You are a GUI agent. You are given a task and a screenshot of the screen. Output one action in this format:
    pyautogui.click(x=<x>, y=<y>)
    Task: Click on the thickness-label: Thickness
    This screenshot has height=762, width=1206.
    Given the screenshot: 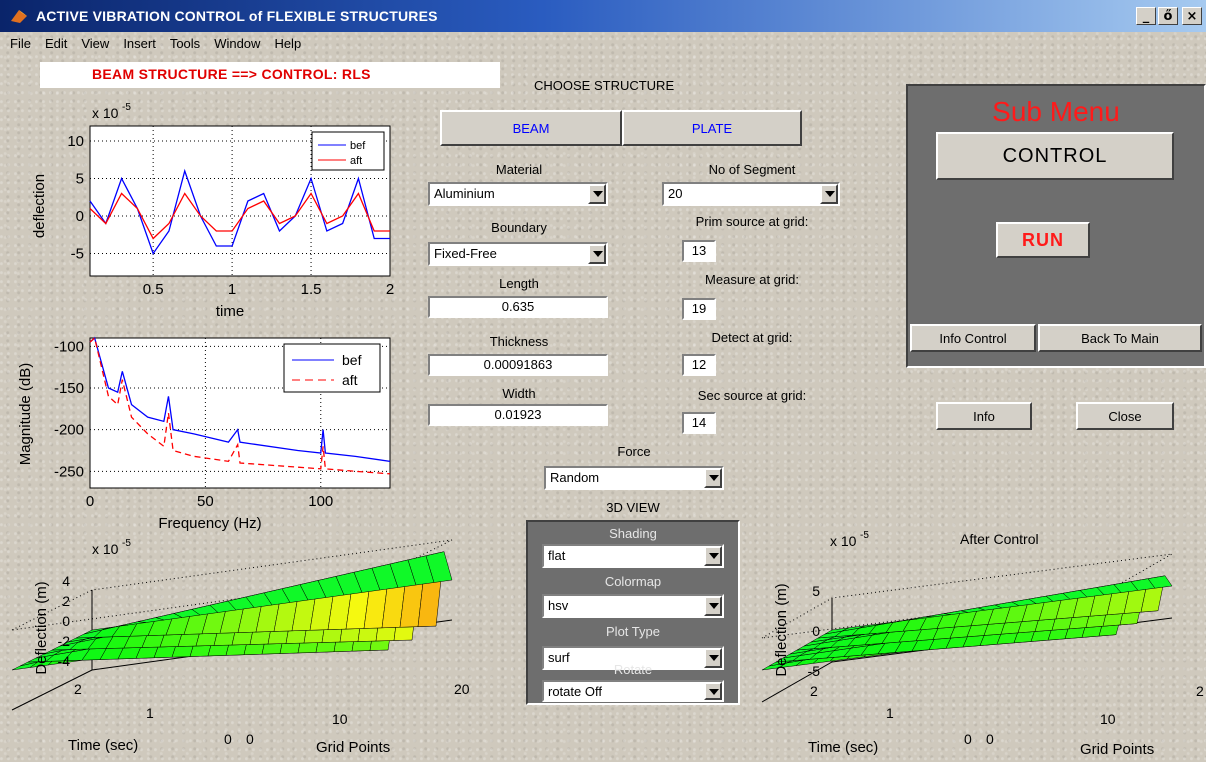 What is the action you would take?
    pyautogui.click(x=519, y=341)
    